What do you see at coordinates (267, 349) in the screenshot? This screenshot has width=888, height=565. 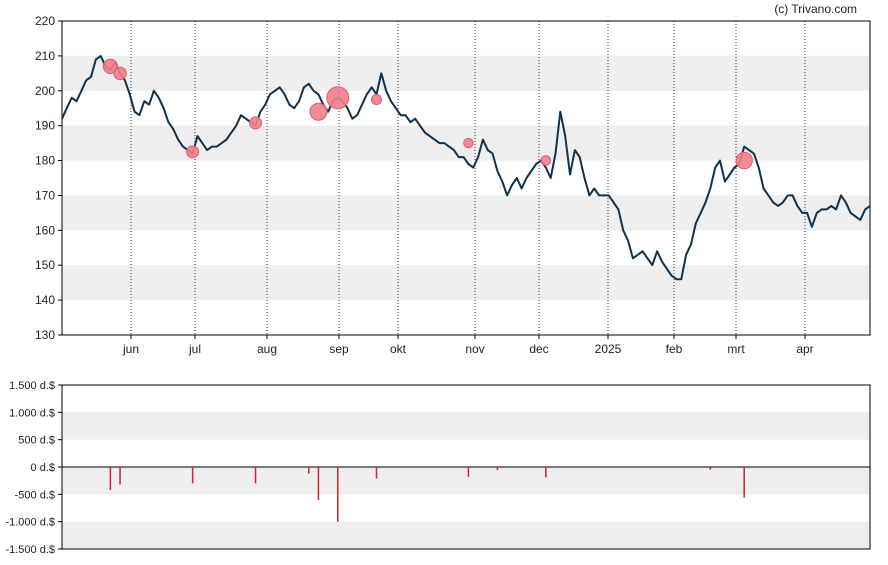 I see `x-tick-label: aug` at bounding box center [267, 349].